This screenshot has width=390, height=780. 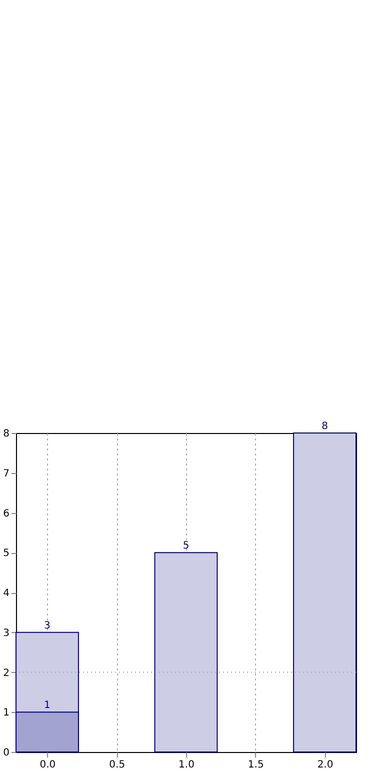 What do you see at coordinates (6, 474) in the screenshot?
I see `y-tick-label: 7` at bounding box center [6, 474].